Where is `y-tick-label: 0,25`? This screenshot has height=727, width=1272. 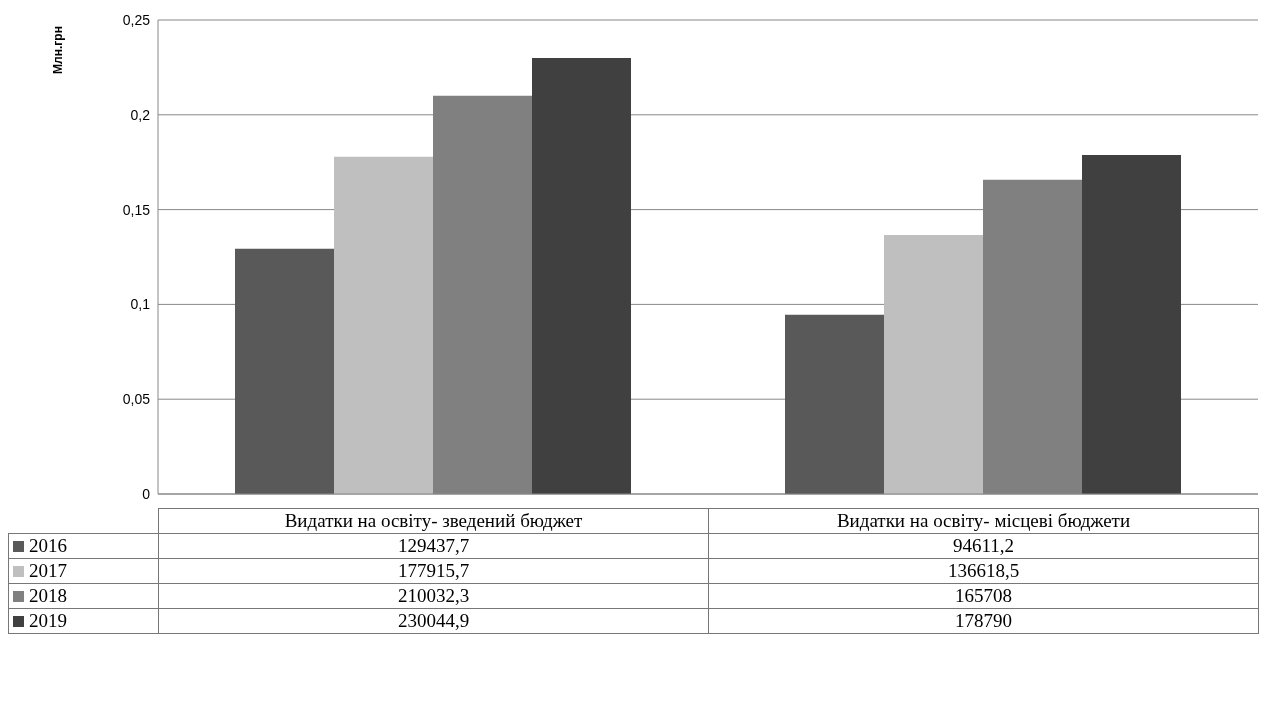
y-tick-label: 0,25 is located at coordinates (136, 19).